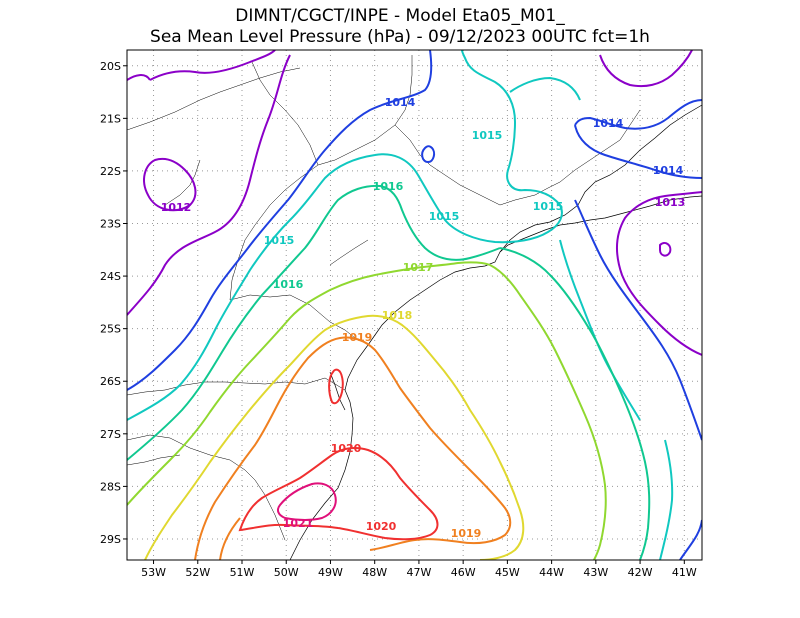 The height and width of the screenshot is (618, 800). Describe the element at coordinates (374, 572) in the screenshot. I see `lon-tick-label: 48W` at that location.